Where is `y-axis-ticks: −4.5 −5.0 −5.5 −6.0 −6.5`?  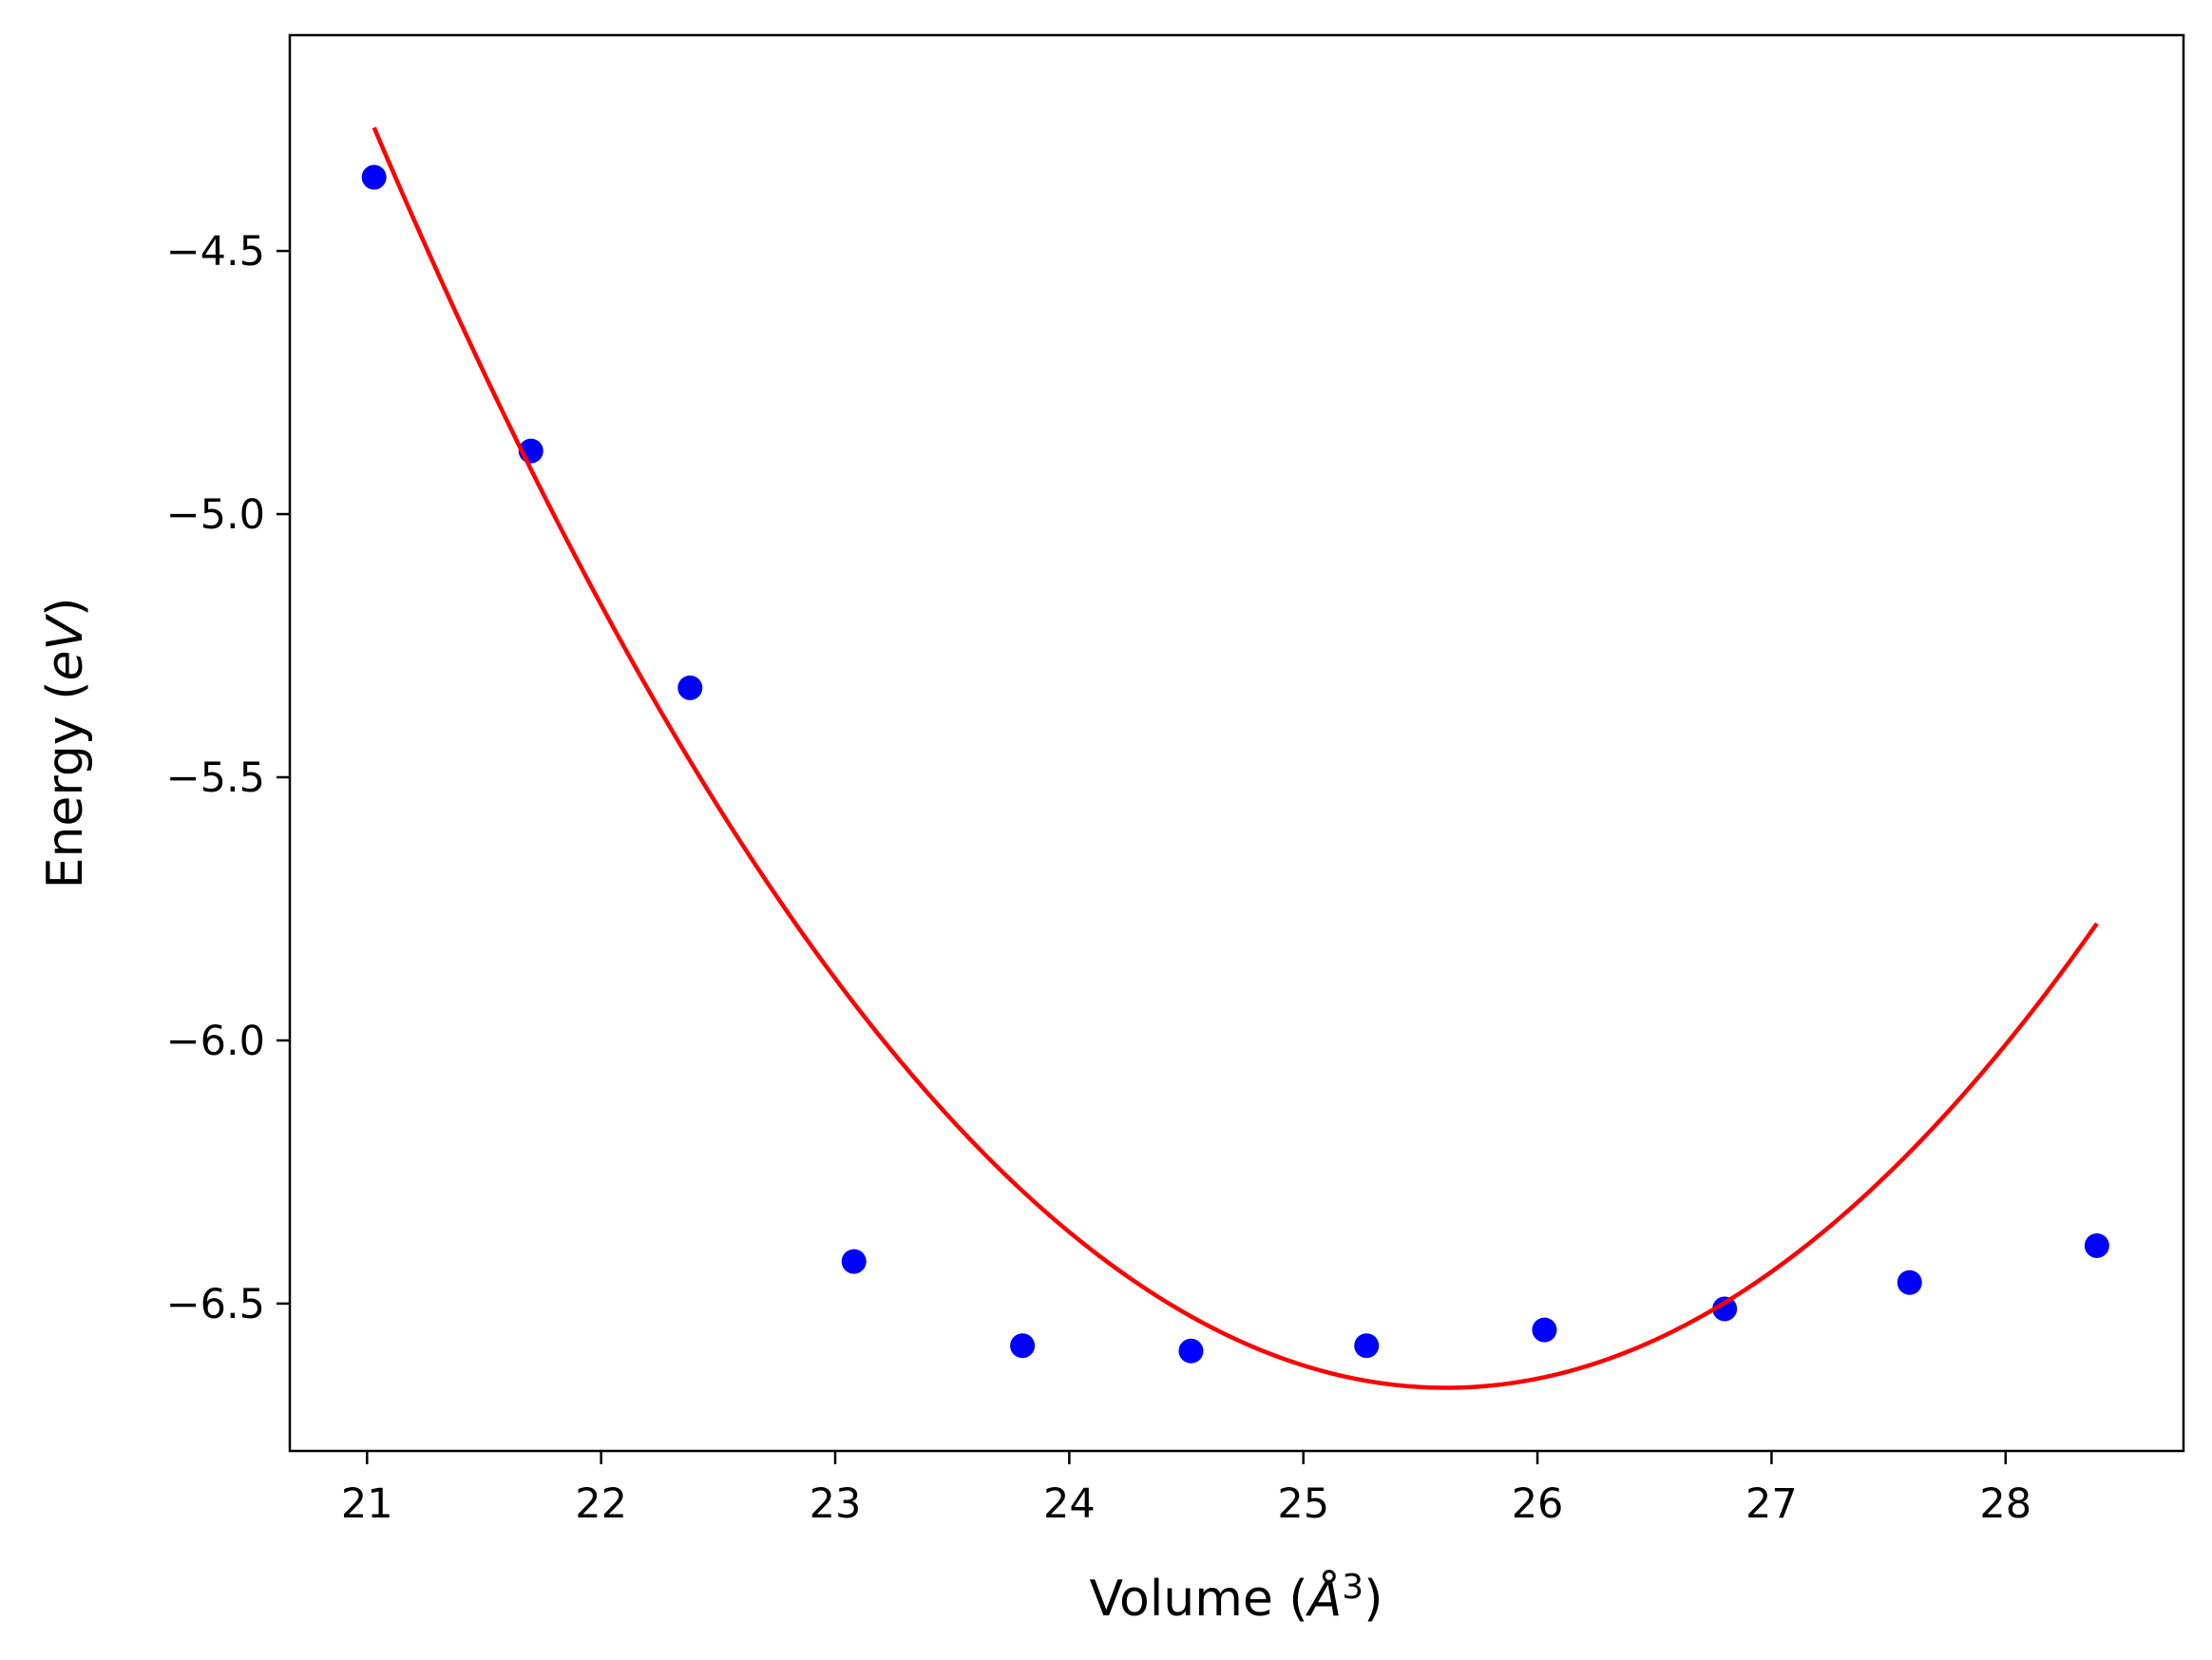 y-axis-ticks: −4.5 −5.0 −5.5 −6.0 −6.5 is located at coordinates (228, 778).